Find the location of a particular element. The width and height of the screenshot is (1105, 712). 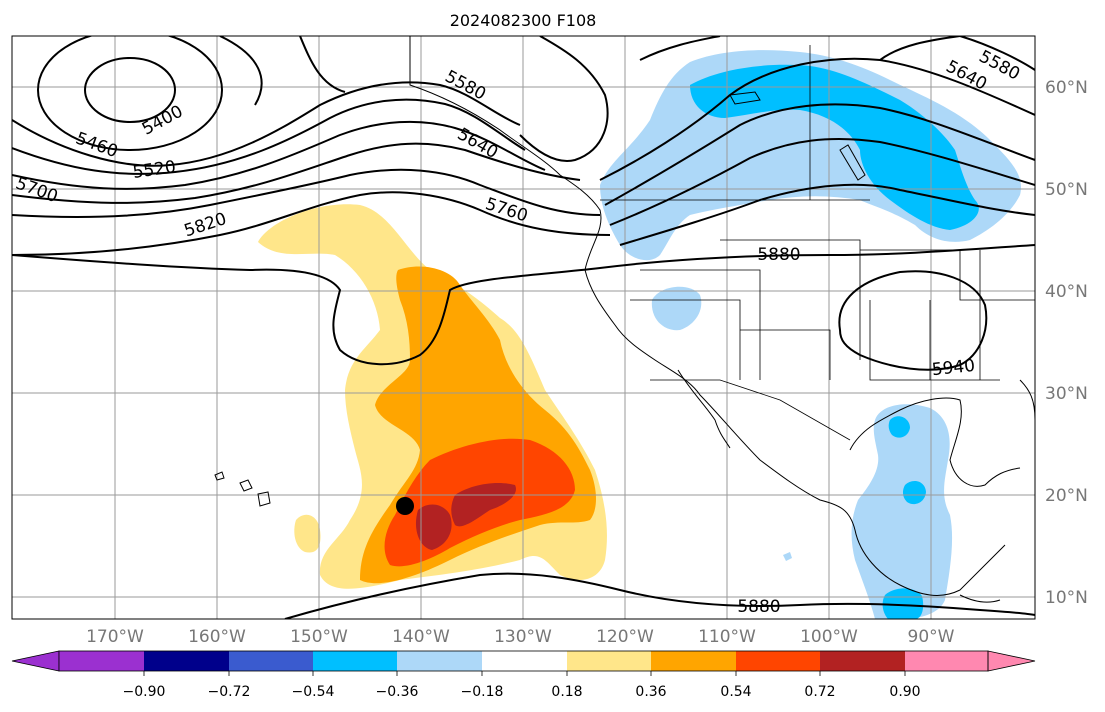

contour-label: 5940 is located at coordinates (953, 368).